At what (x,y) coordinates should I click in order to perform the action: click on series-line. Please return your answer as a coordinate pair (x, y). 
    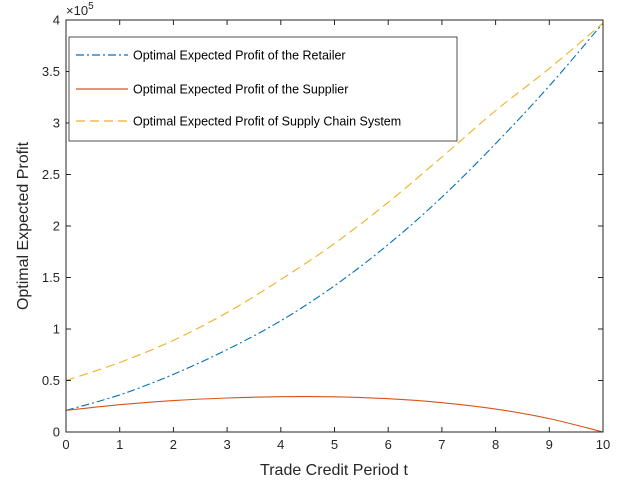
    Looking at the image, I should click on (334, 414).